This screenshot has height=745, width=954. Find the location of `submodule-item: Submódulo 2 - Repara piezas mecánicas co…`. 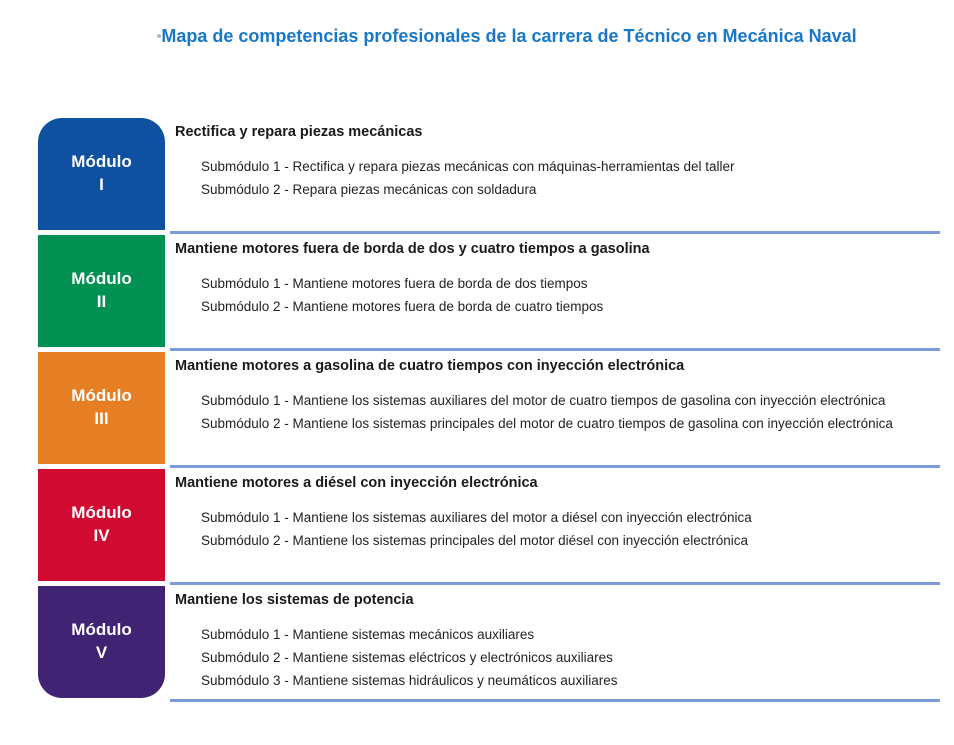

submodule-item: Submódulo 2 - Repara piezas mecánicas co… is located at coordinates (369, 189).